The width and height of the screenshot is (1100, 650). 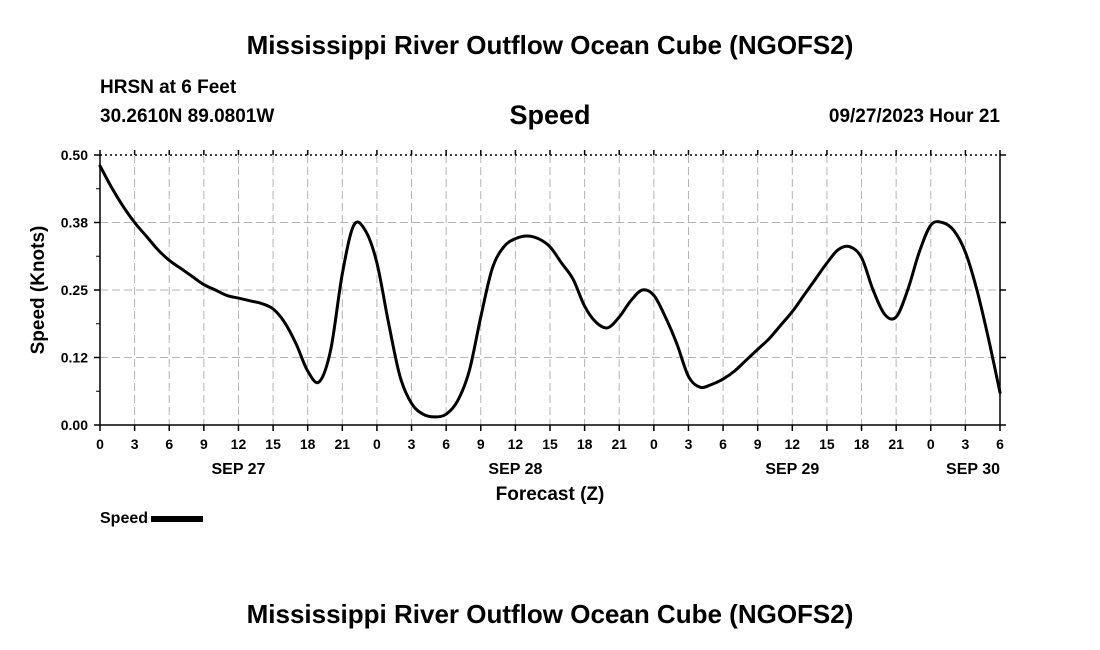 What do you see at coordinates (74, 223) in the screenshot?
I see `y-tick-label: 0.38` at bounding box center [74, 223].